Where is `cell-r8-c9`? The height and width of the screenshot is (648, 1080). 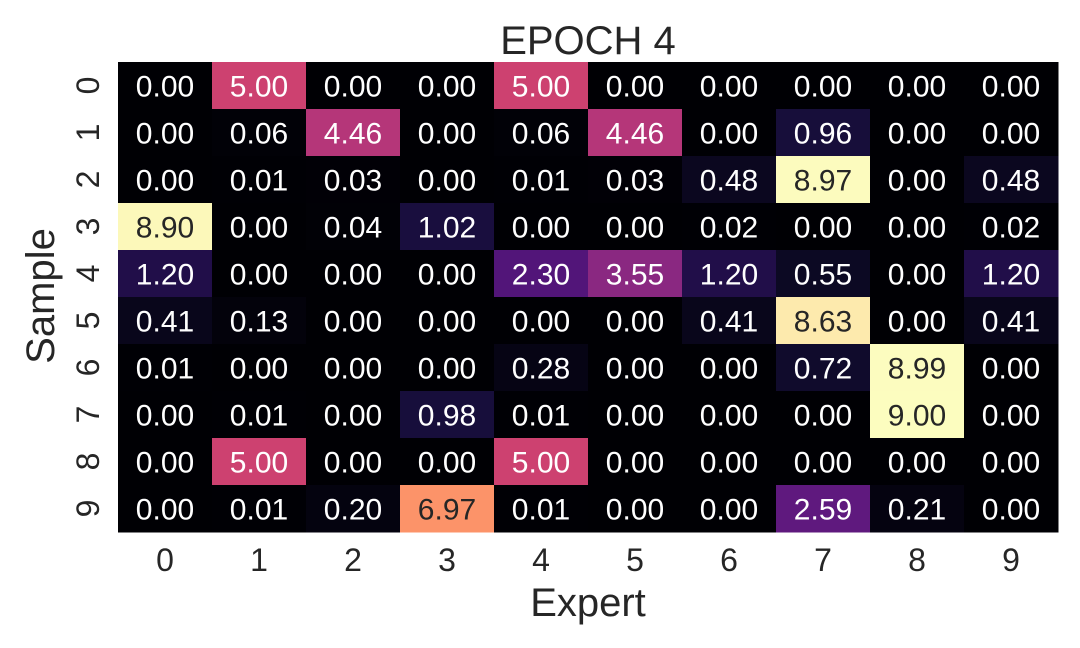 cell-r8-c9 is located at coordinates (1011, 462).